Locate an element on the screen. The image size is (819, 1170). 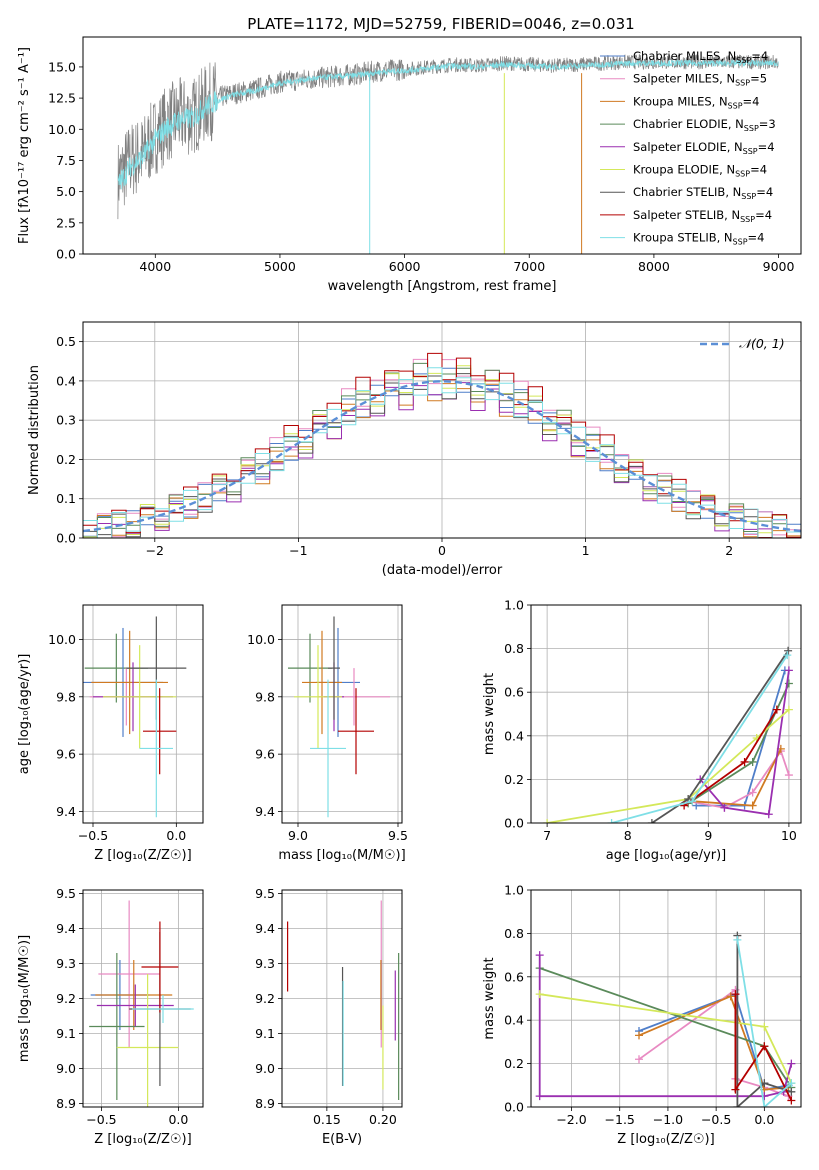
x-tick-label: −0.5 is located at coordinates (101, 1119).